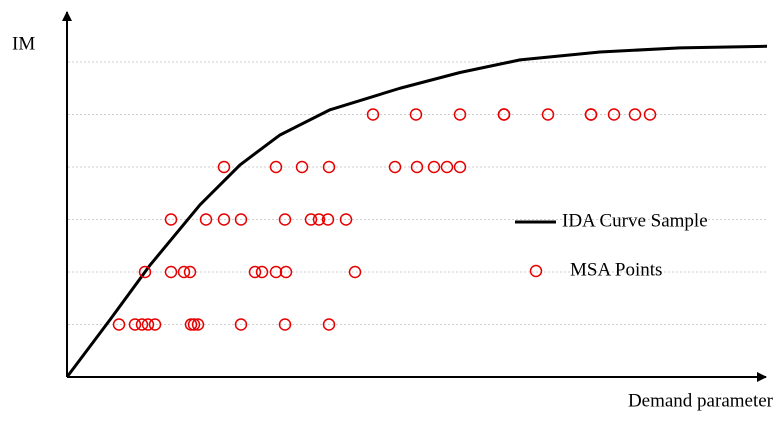 Image resolution: width=776 pixels, height=421 pixels. Describe the element at coordinates (635, 220) in the screenshot. I see `legend-label: IDA Curve Sample` at that location.